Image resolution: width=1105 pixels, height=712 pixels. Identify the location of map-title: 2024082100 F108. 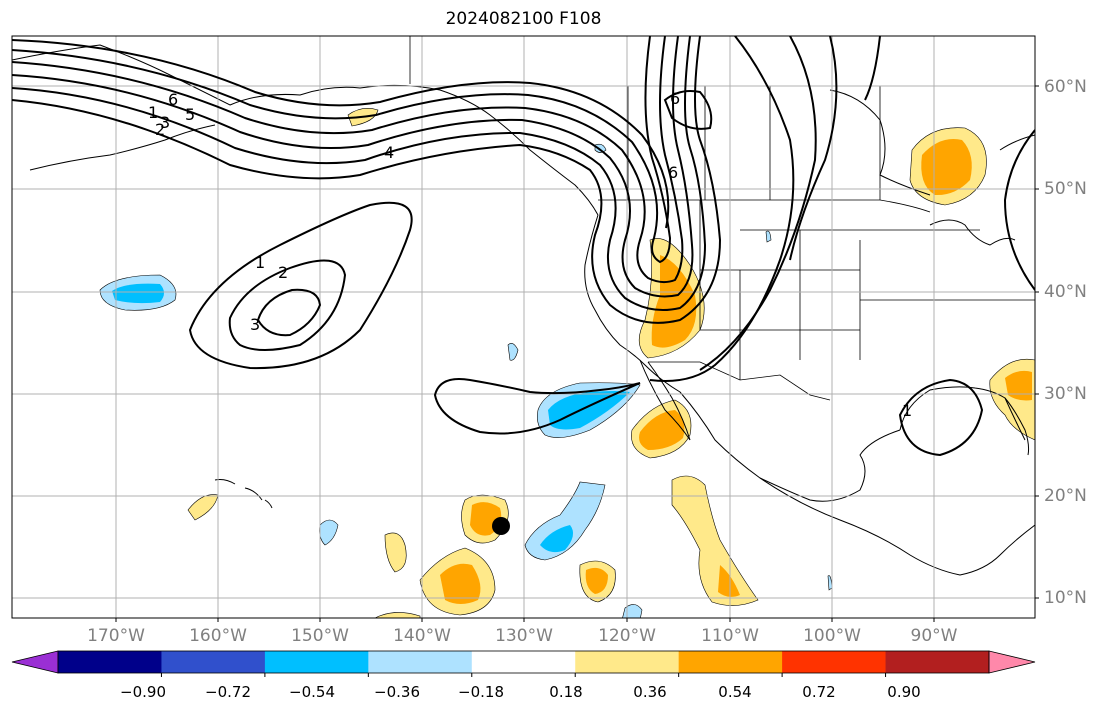
(523, 19).